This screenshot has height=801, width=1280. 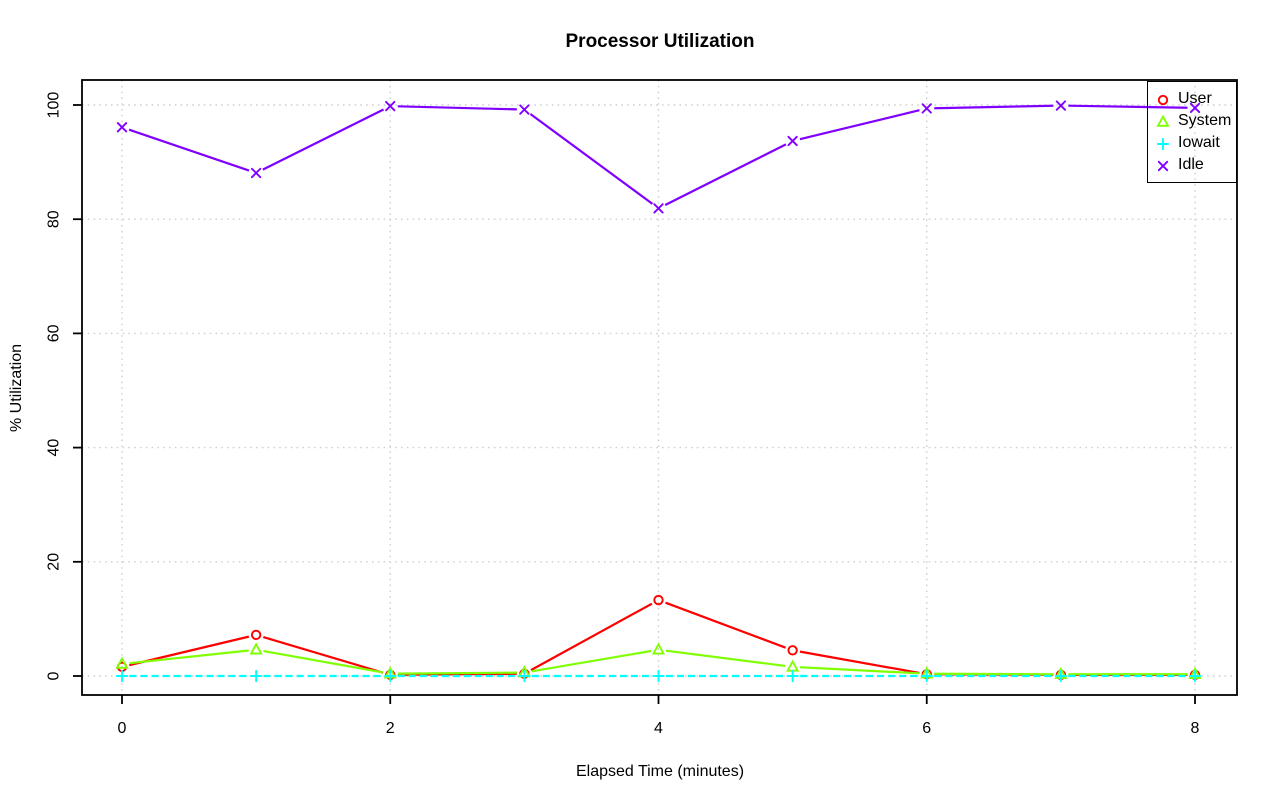 I want to click on y-tick-label: 40, so click(x=54, y=448).